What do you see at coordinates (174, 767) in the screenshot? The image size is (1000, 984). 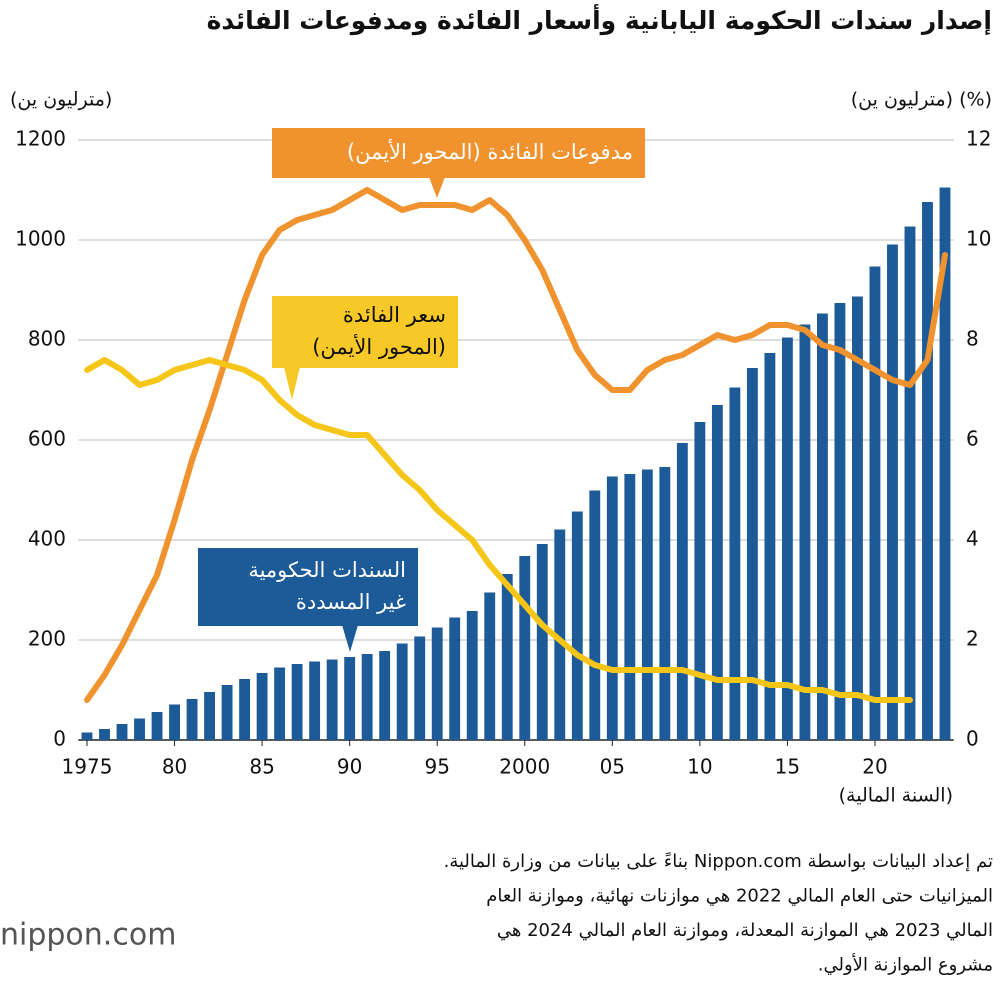 I see `x-tick-label: 80` at bounding box center [174, 767].